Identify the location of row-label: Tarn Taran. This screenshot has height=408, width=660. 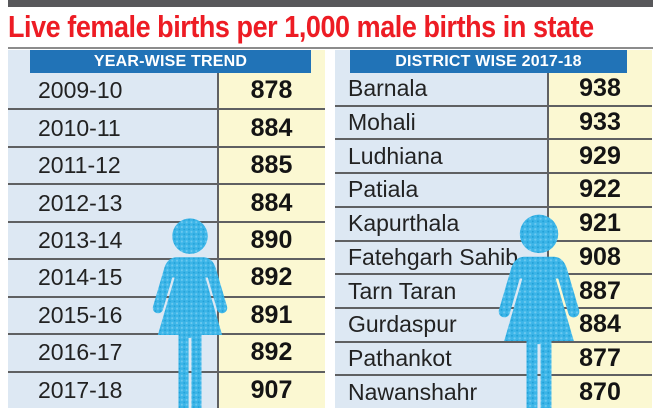
(402, 290).